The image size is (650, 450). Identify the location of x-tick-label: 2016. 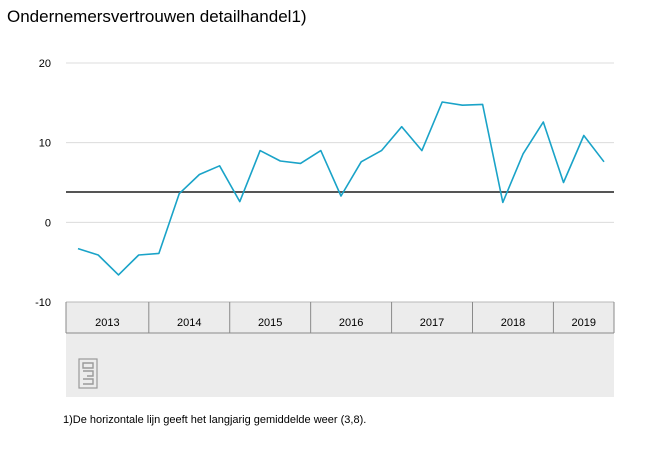
(351, 323).